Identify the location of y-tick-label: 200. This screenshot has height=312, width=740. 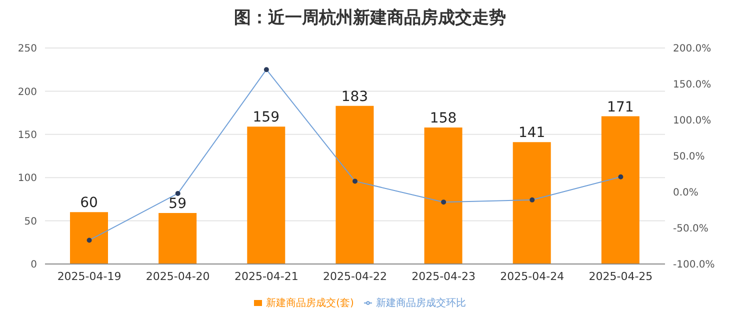
(27, 92).